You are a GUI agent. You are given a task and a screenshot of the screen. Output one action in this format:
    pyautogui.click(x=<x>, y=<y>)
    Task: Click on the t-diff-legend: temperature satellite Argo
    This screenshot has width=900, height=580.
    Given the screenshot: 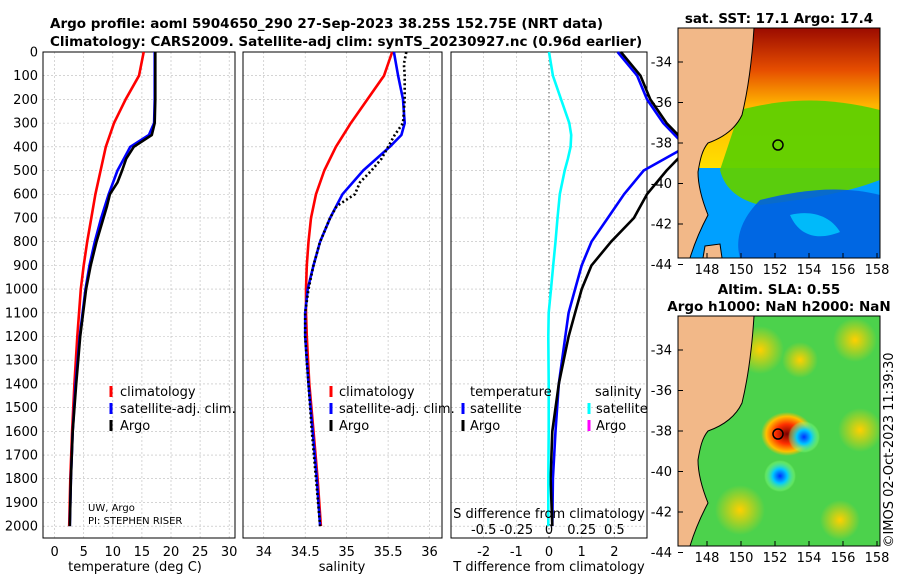 What is the action you would take?
    pyautogui.click(x=506, y=409)
    